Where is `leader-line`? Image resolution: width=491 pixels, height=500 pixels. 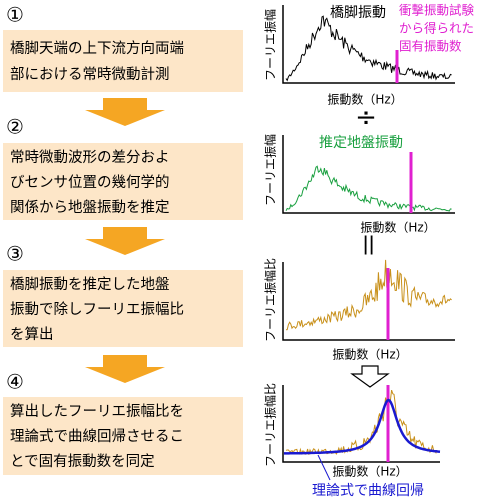
leader-line is located at coordinates (324, 467).